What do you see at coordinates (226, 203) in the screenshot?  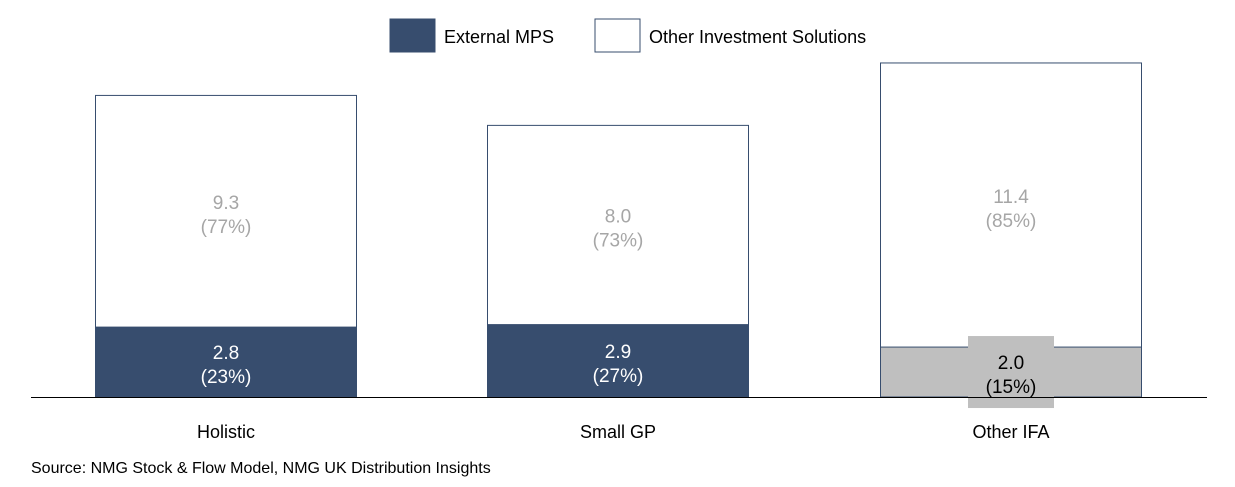 I see `label-other-value-0: 9.3` at bounding box center [226, 203].